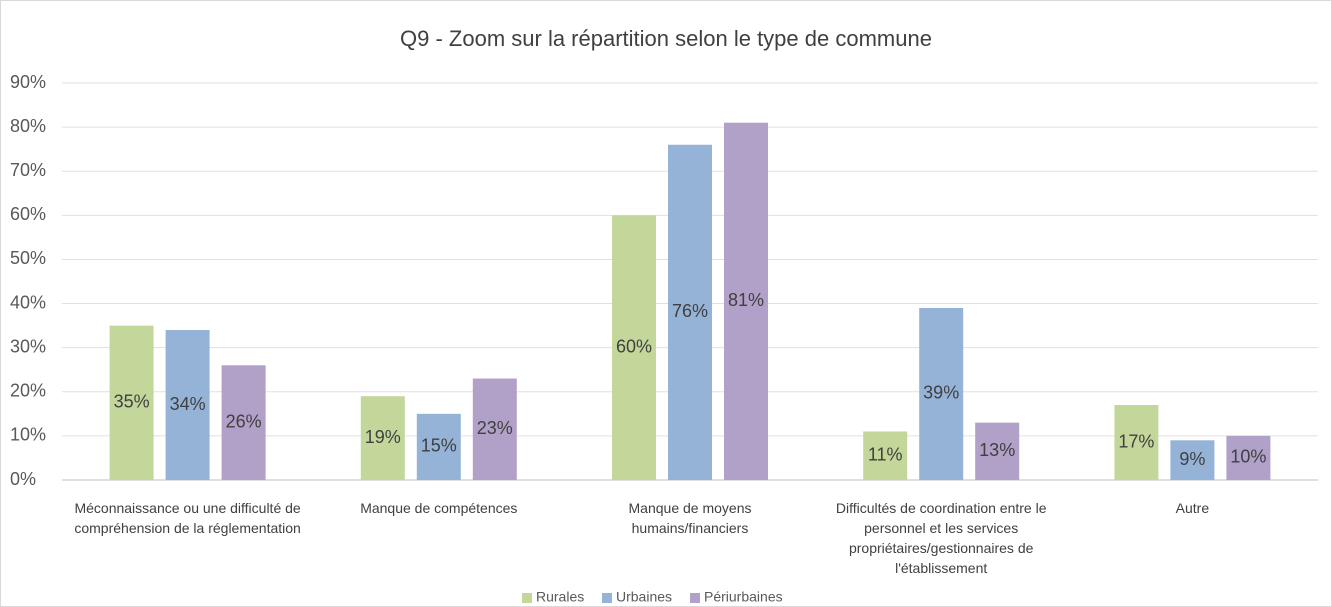  I want to click on x-tick-label: Autre, so click(1192, 508).